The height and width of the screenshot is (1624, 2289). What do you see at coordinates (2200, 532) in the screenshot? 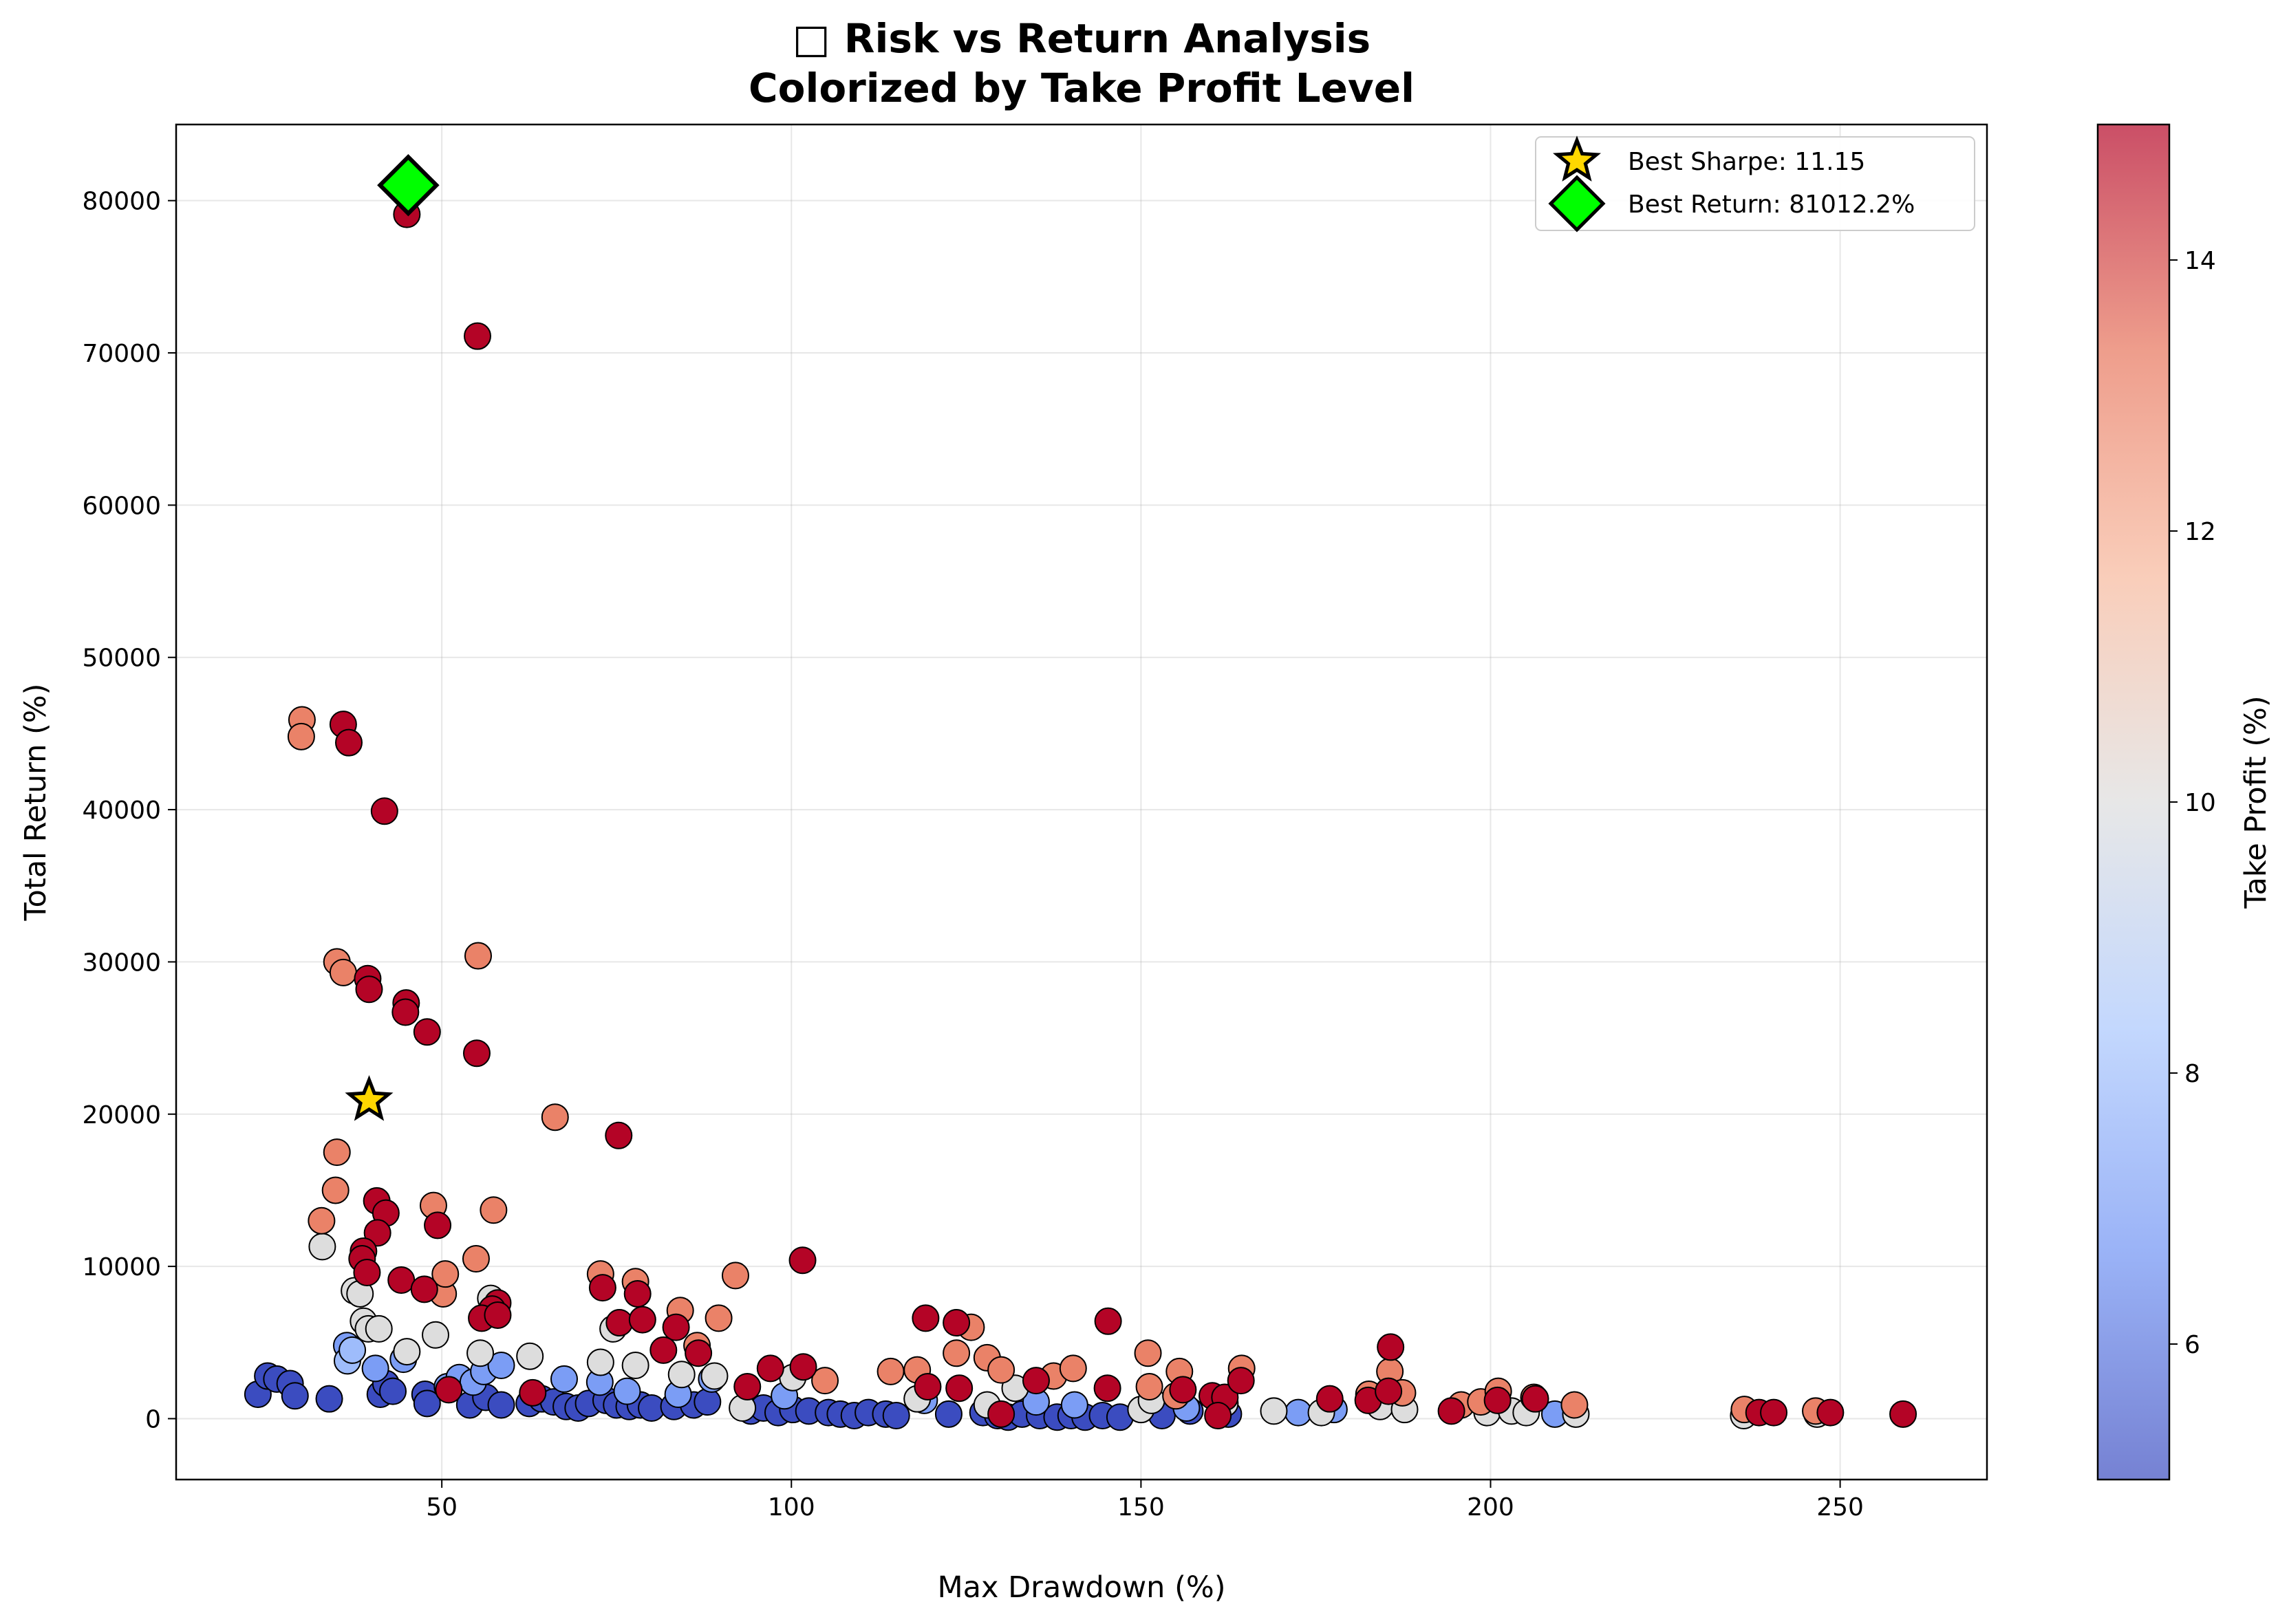
I see `colorbar-tick-label: 12` at bounding box center [2200, 532].